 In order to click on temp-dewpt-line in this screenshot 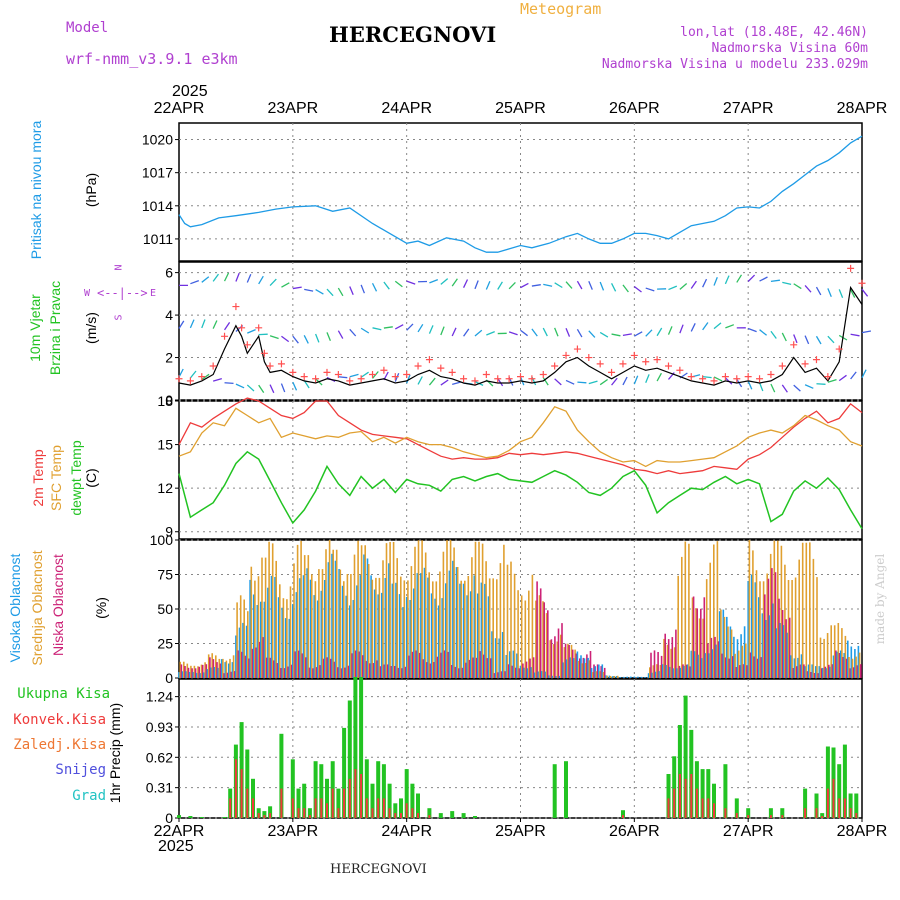, I will do `click(520, 490)`.